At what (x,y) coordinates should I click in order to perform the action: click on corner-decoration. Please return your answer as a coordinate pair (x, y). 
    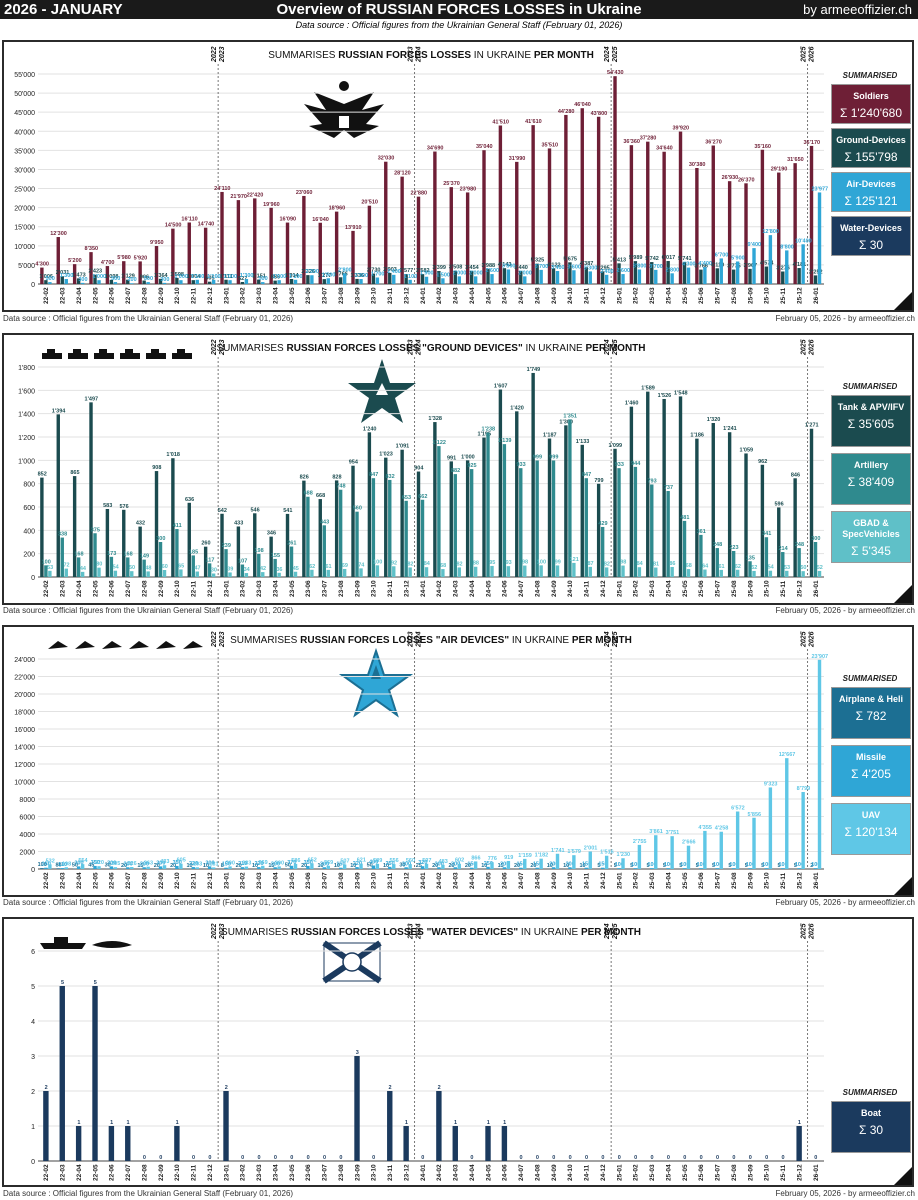
    Looking at the image, I should click on (903, 886).